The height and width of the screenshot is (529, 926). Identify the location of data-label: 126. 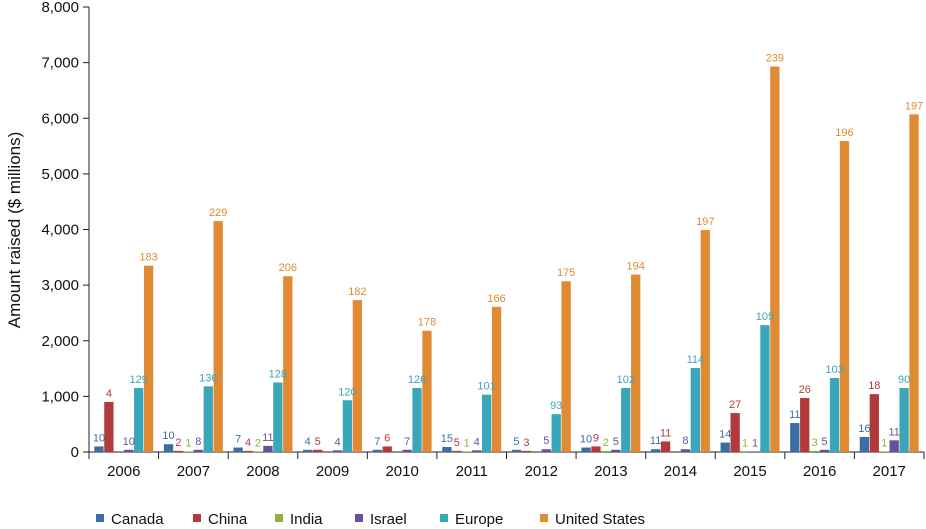
(417, 380).